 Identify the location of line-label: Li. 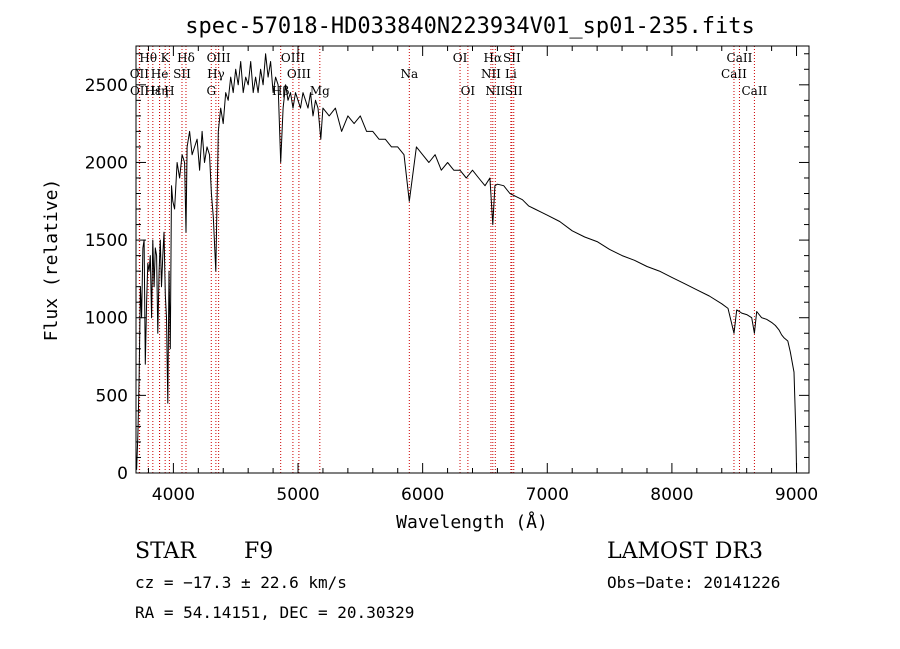
(511, 74).